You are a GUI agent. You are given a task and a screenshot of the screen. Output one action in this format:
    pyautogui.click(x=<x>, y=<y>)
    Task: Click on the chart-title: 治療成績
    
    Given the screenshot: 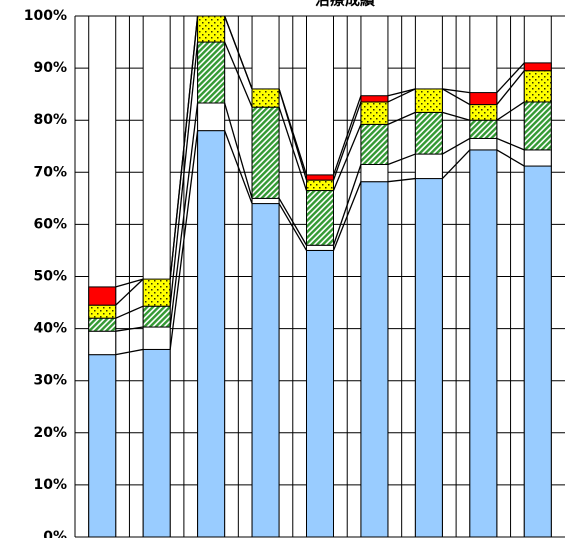 What is the action you would take?
    pyautogui.click(x=345, y=4)
    